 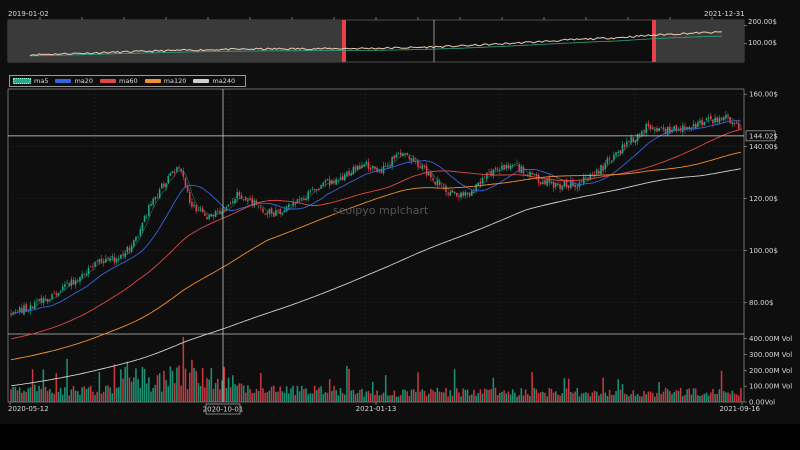 I want to click on legend-item-ma5: ma5, so click(x=30, y=81).